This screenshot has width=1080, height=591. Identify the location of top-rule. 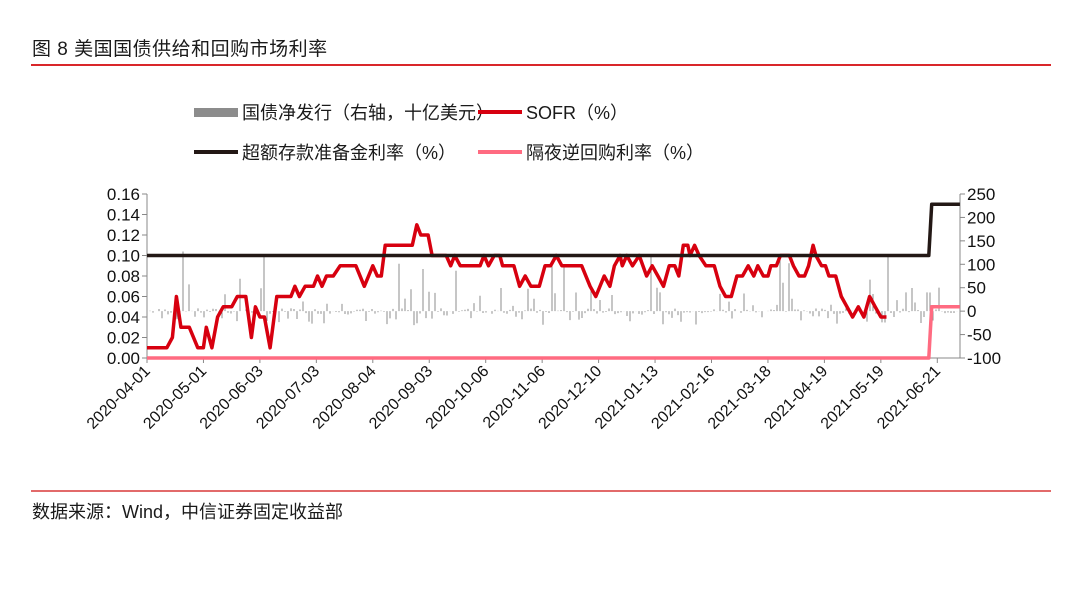
(541, 65).